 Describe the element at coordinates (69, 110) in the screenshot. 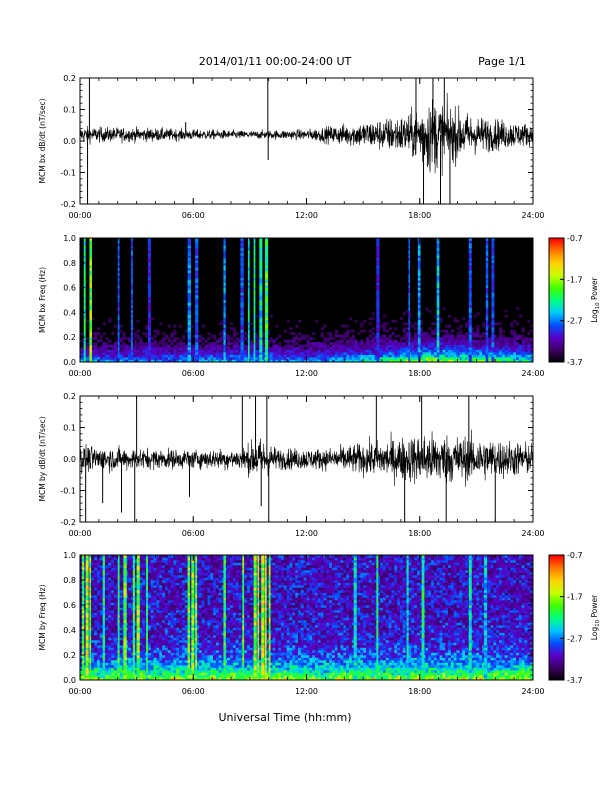

I see `y-tick-label: 0.1` at that location.